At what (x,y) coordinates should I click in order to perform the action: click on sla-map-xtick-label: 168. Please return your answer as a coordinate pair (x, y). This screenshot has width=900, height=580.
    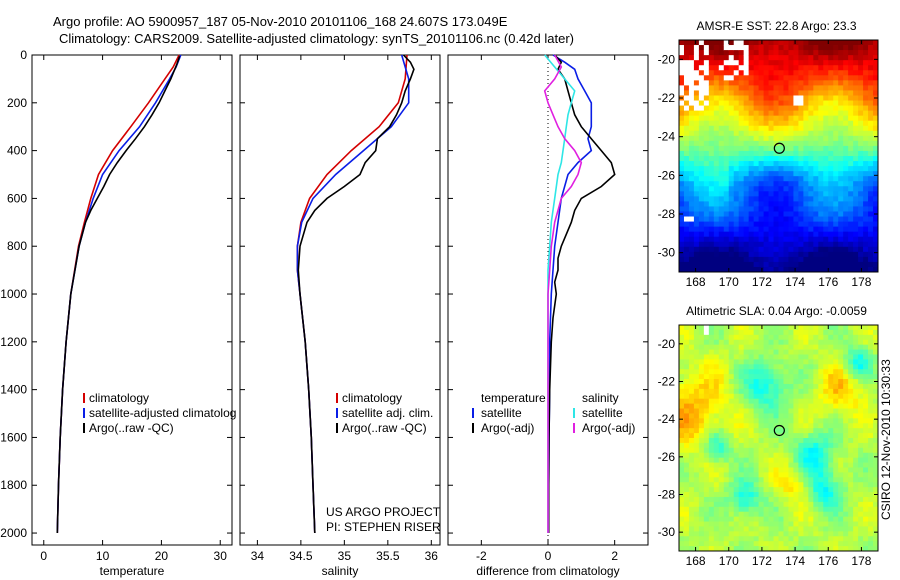
    Looking at the image, I should click on (696, 561).